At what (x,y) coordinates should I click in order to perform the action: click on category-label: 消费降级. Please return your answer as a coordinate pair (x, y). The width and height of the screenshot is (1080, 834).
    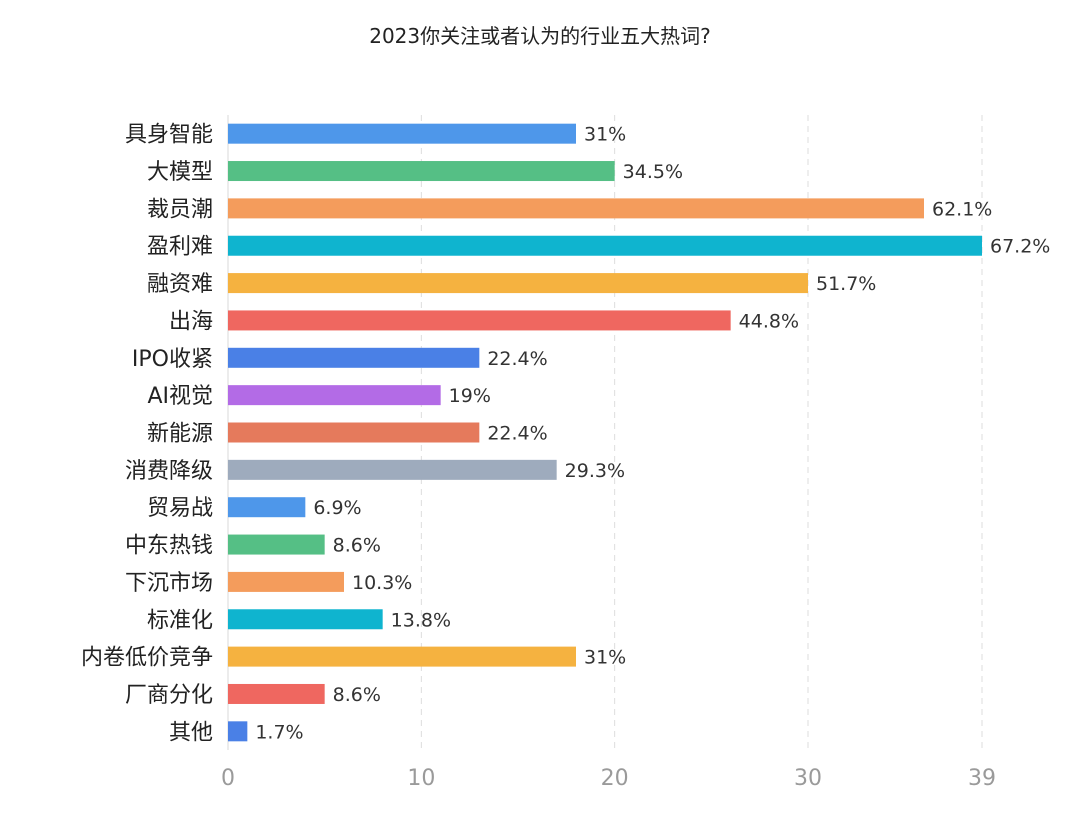
    Looking at the image, I should click on (169, 471).